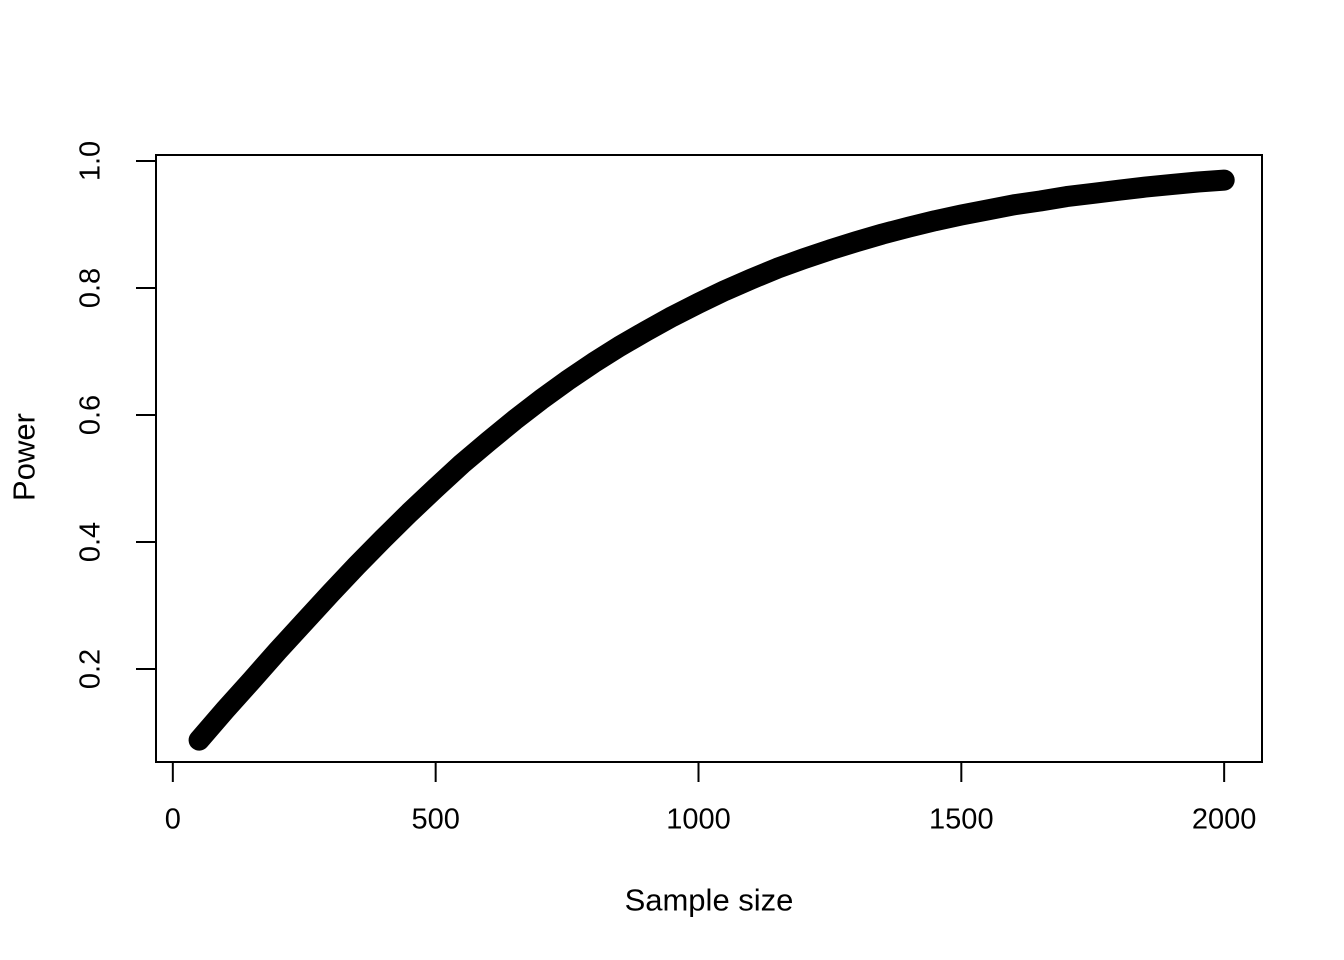 The width and height of the screenshot is (1344, 960). What do you see at coordinates (90, 415) in the screenshot?
I see `y-tick-label: 0.6` at bounding box center [90, 415].